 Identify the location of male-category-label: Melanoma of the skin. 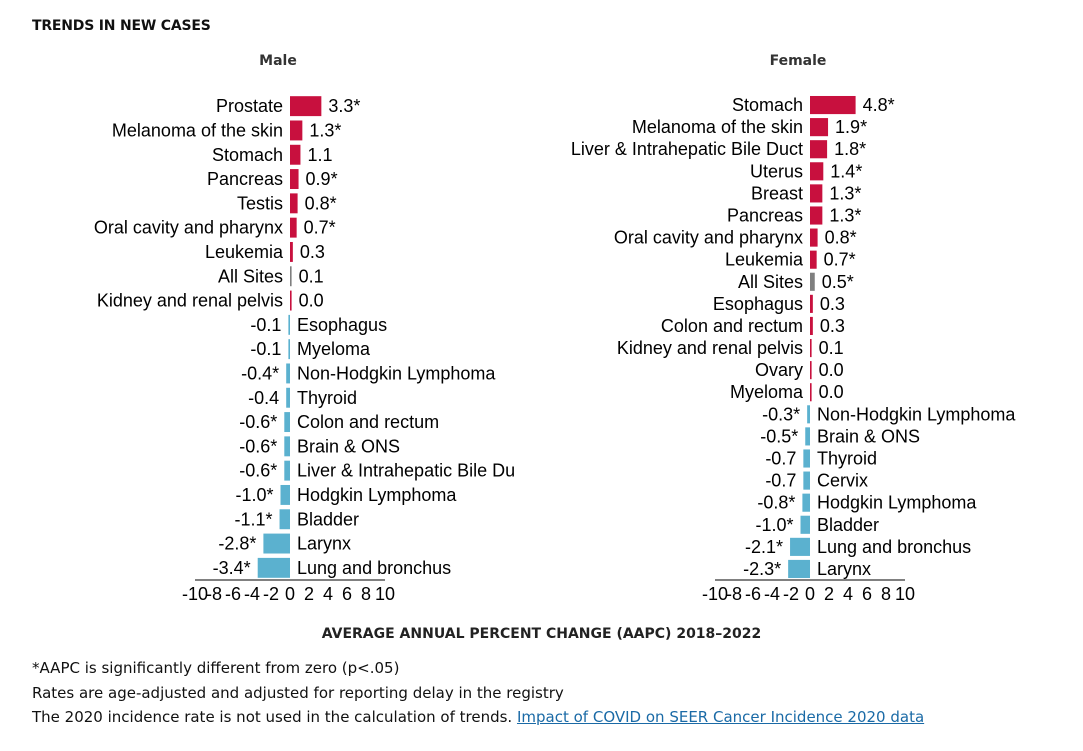
(197, 130).